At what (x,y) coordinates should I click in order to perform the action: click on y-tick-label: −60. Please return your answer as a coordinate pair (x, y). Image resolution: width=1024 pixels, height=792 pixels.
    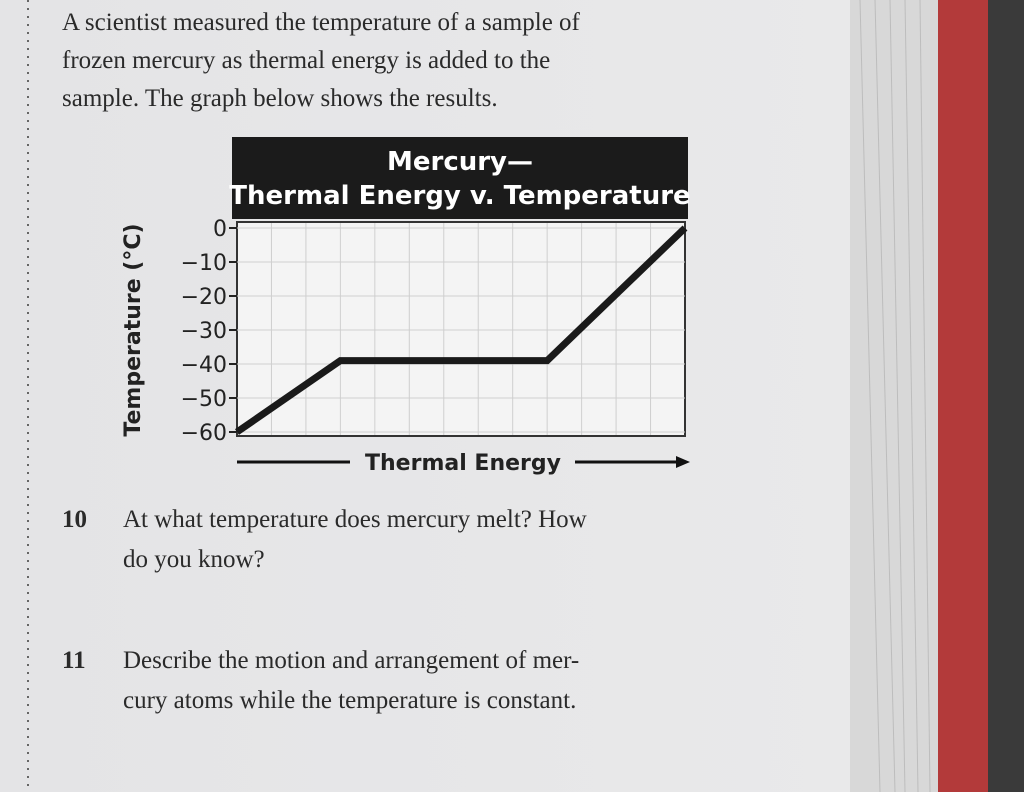
    Looking at the image, I should click on (204, 433).